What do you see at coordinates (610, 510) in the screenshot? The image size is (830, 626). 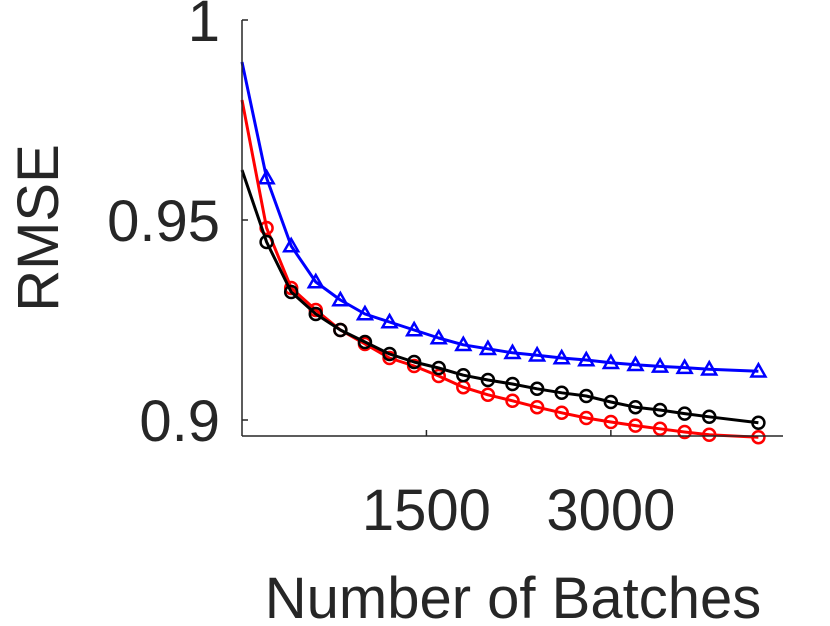 I see `x-tick-label: 3000` at bounding box center [610, 510].